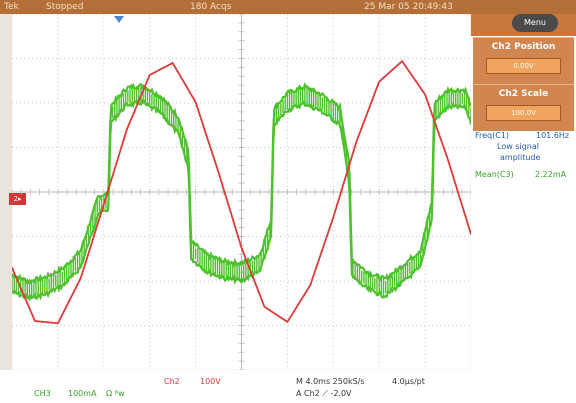 Image resolution: width=576 pixels, height=403 pixels. What do you see at coordinates (408, 7) in the screenshot?
I see `timestamp: 25 Mar 05 20:49:43` at bounding box center [408, 7].